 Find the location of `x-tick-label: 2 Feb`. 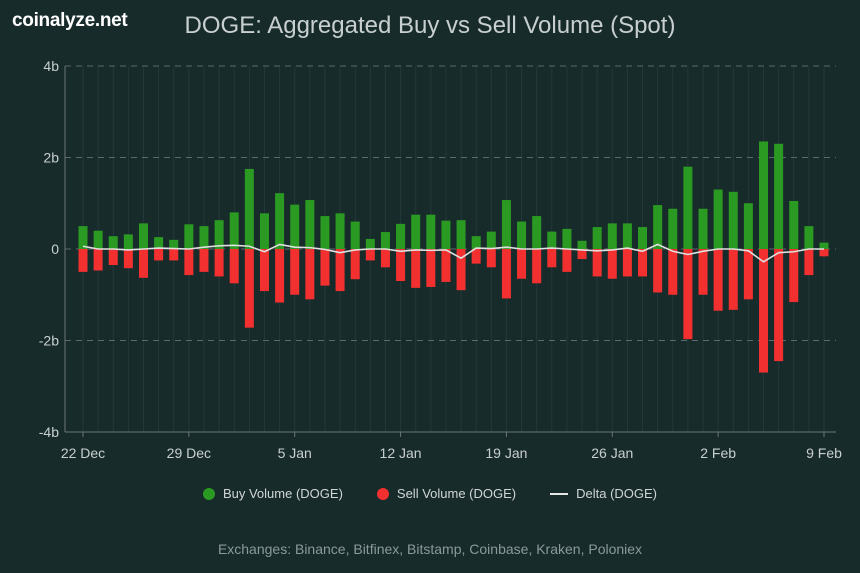

x-tick-label: 2 Feb is located at coordinates (718, 453).